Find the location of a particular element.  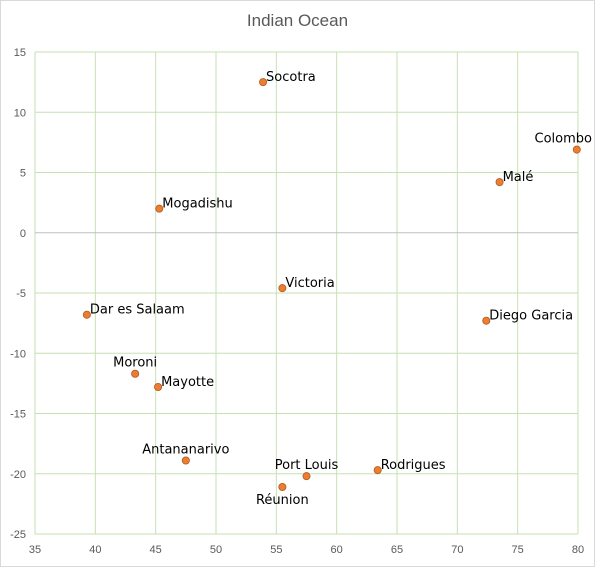

x-tick-label: 35 is located at coordinates (35, 550).